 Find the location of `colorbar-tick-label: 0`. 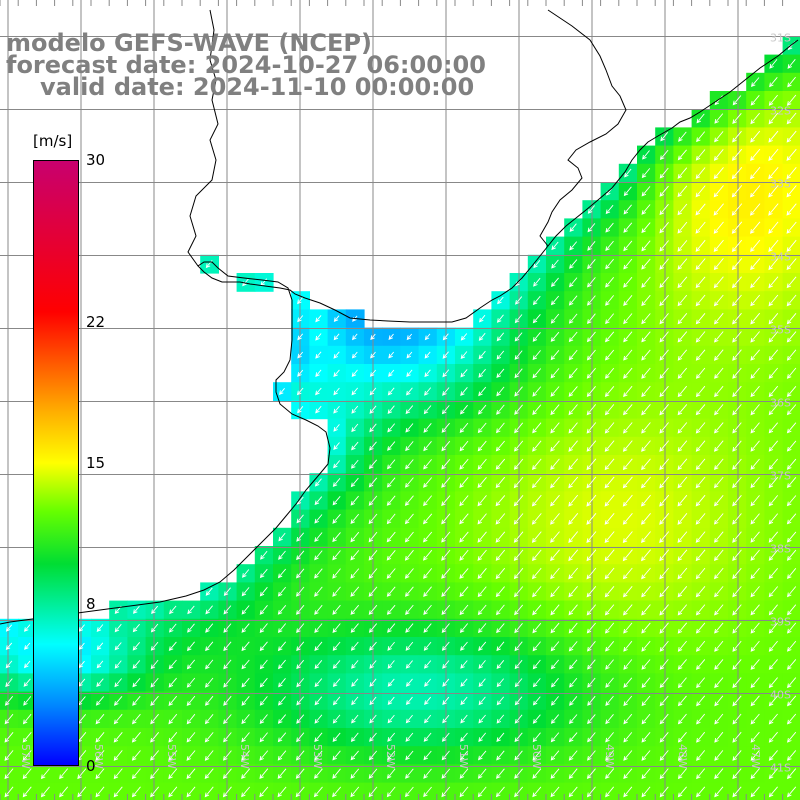

colorbar-tick-label: 0 is located at coordinates (91, 766).